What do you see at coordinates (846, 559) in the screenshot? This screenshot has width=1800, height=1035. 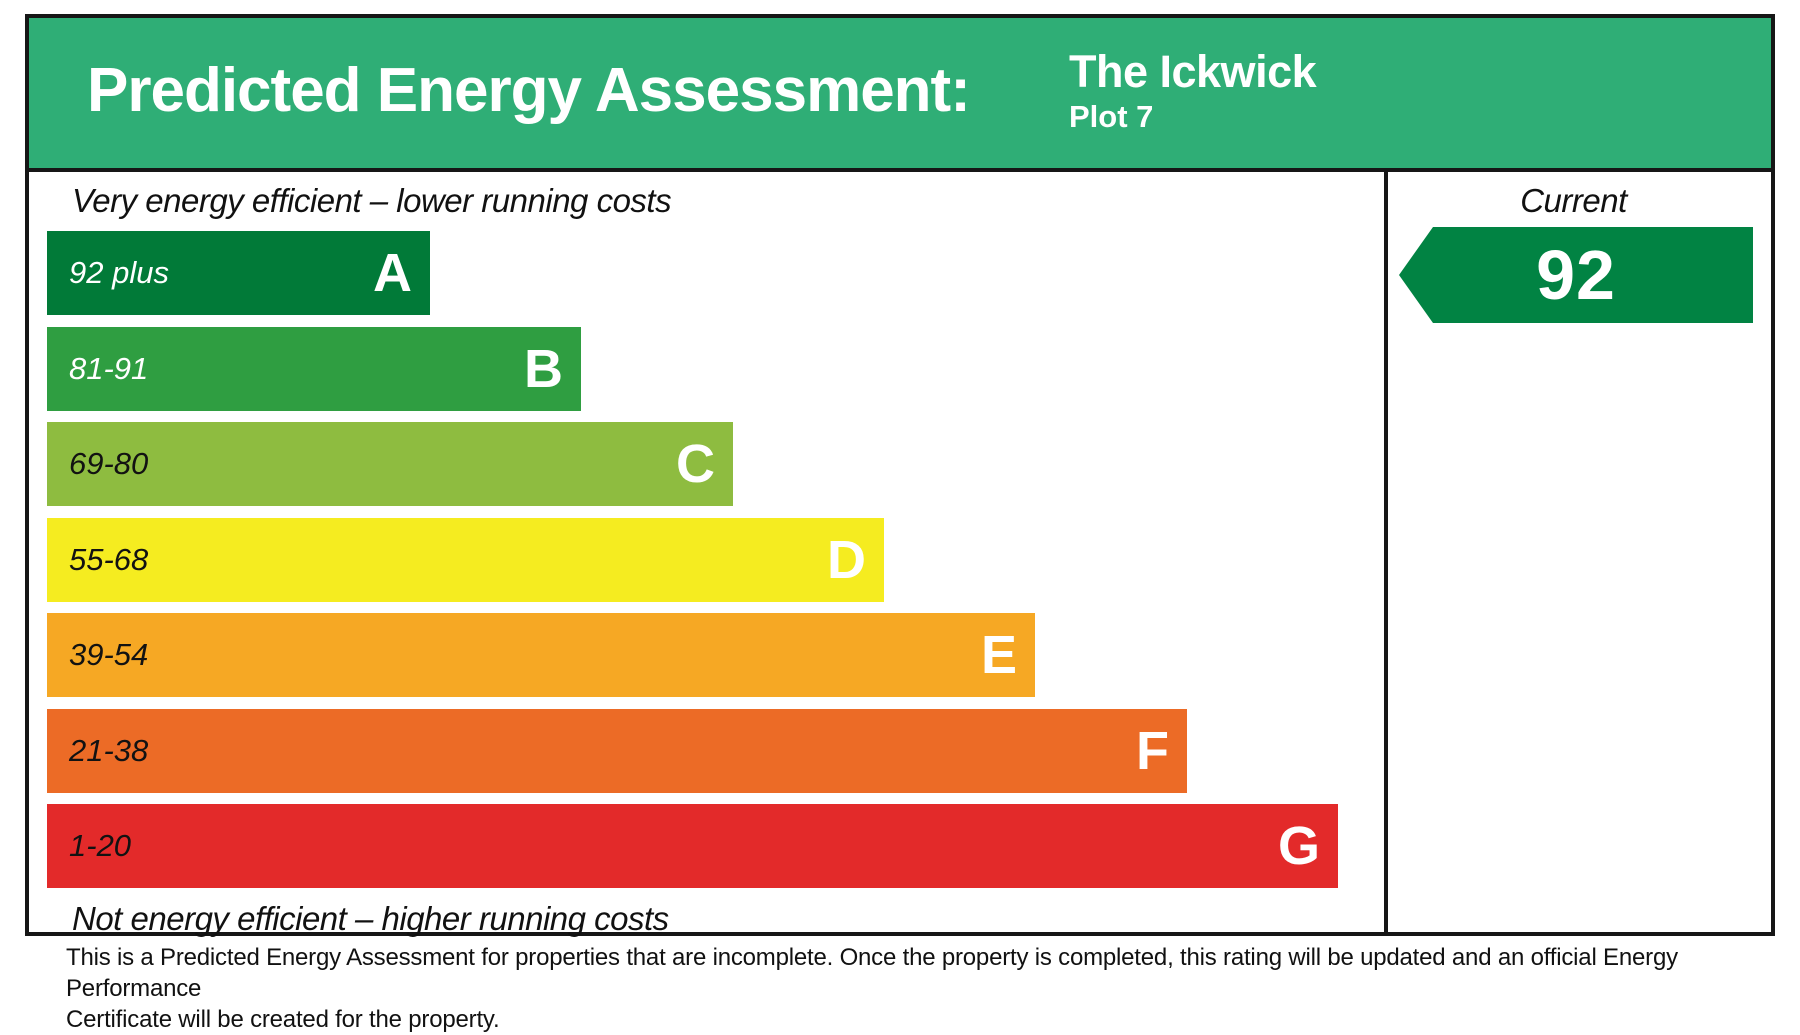 I see `band-letter: D` at bounding box center [846, 559].